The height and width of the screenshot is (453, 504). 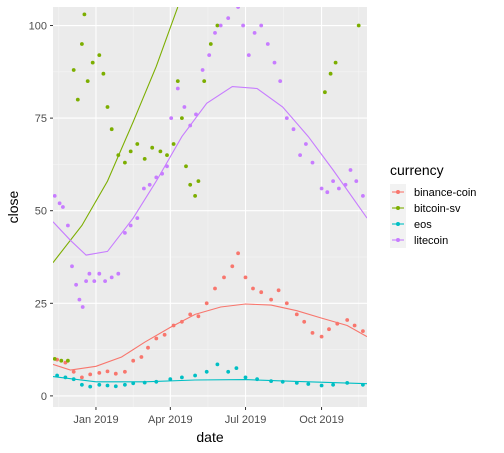 I want to click on y-axis: 0 25 50 75 100, so click(x=41, y=212).